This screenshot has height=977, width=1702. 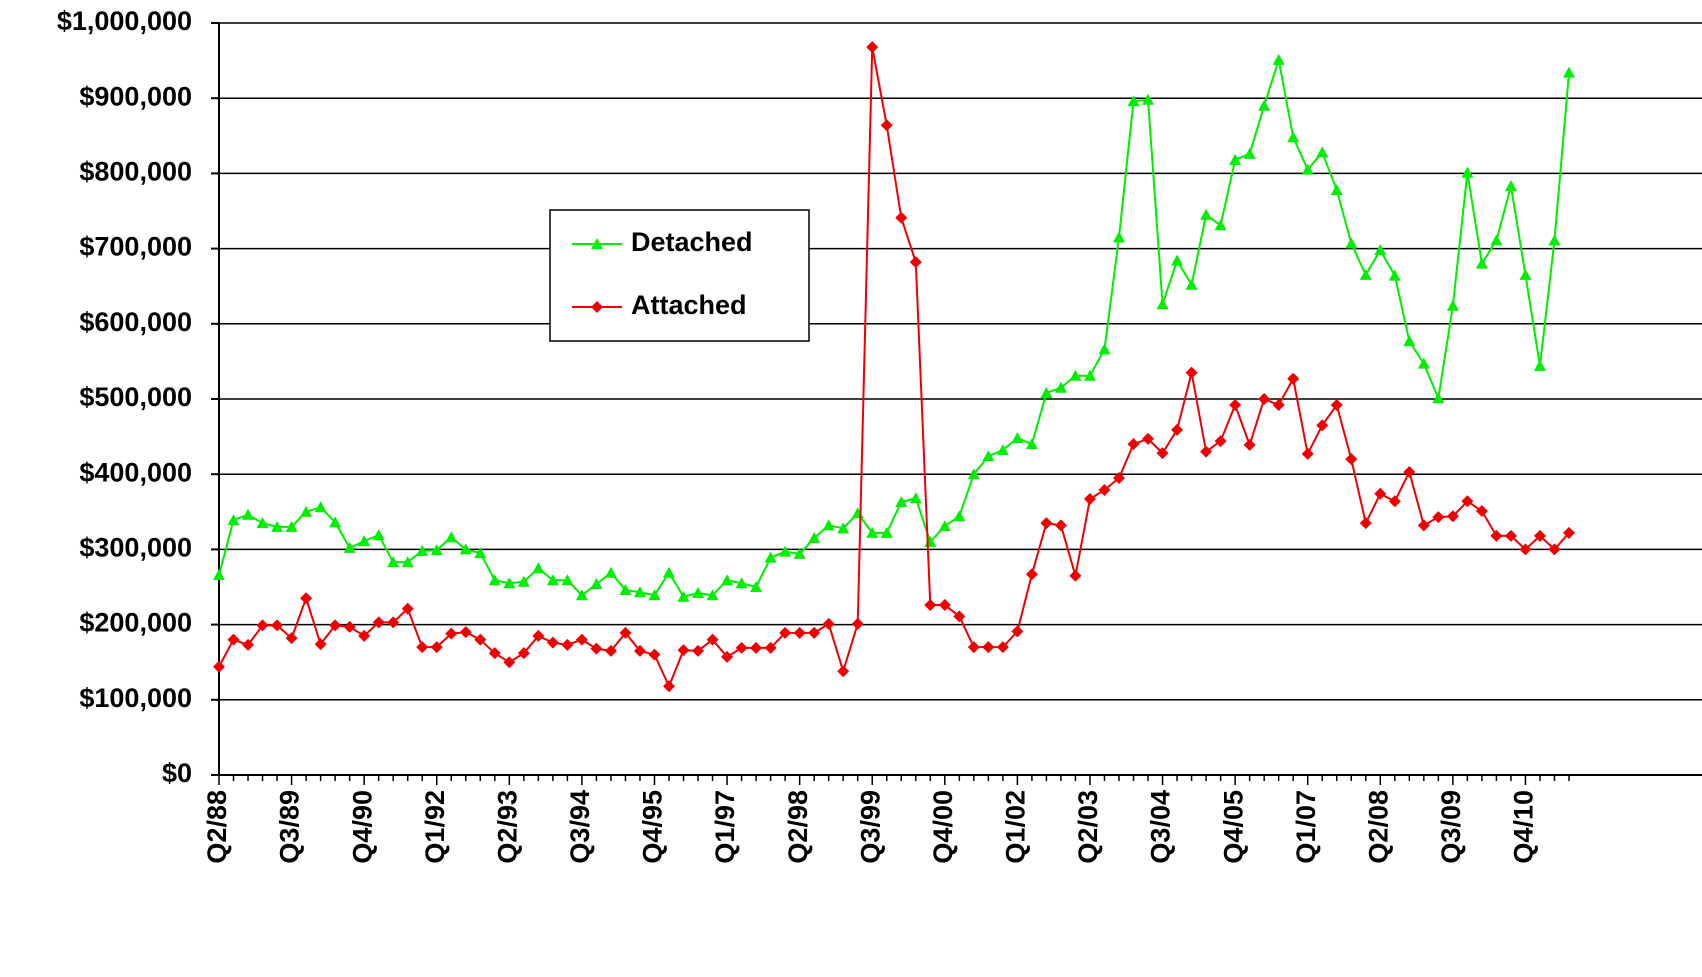 I want to click on x-tick-label: Q3/94, so click(x=580, y=827).